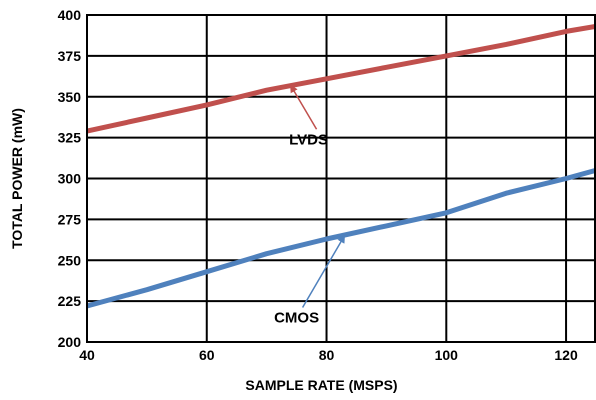 The height and width of the screenshot is (400, 596). Describe the element at coordinates (17, 178) in the screenshot. I see `y-axis-title: TOTAL POWER (mW)` at that location.